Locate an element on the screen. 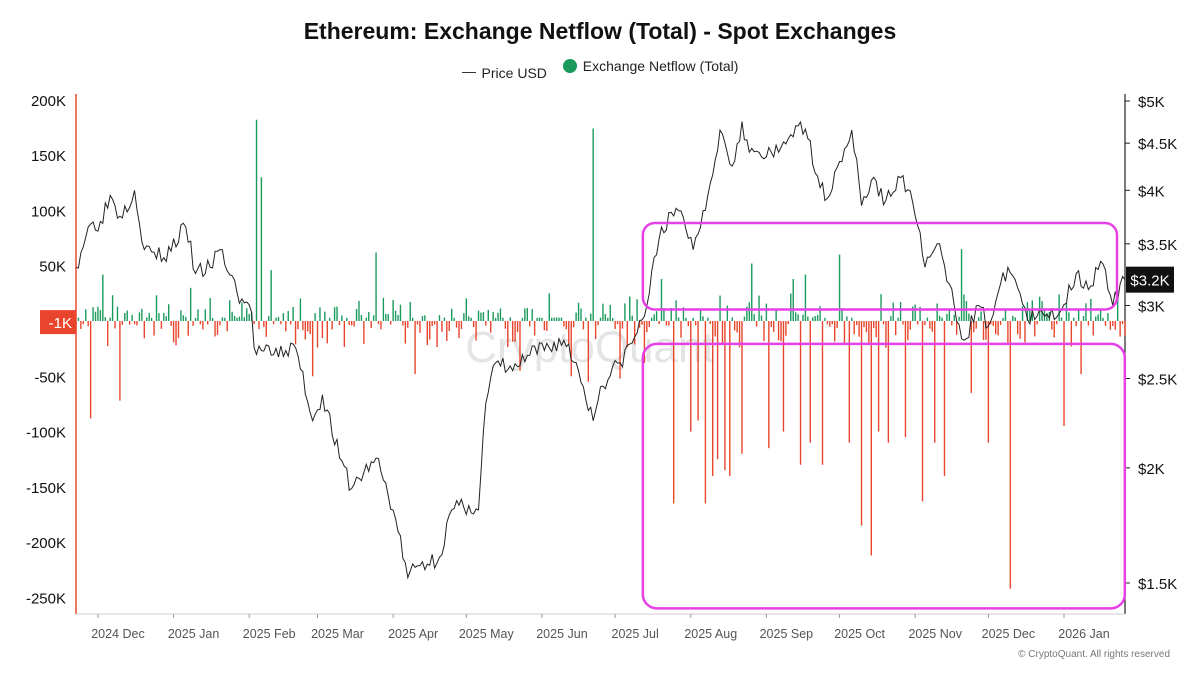 This screenshot has width=1200, height=675. y-left-tick-label: -200K is located at coordinates (46, 543).